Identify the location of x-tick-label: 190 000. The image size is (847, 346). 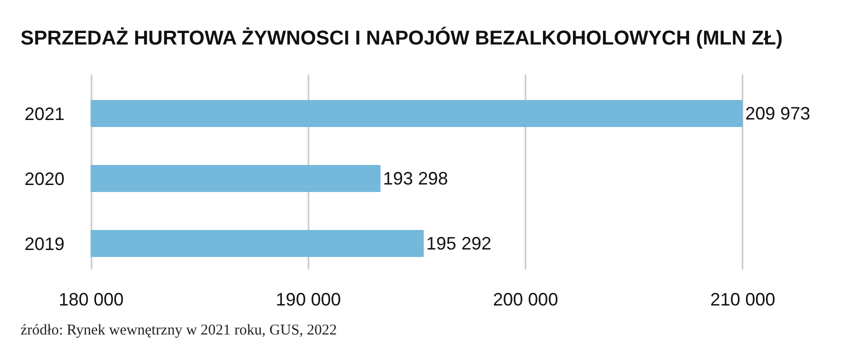
(308, 300).